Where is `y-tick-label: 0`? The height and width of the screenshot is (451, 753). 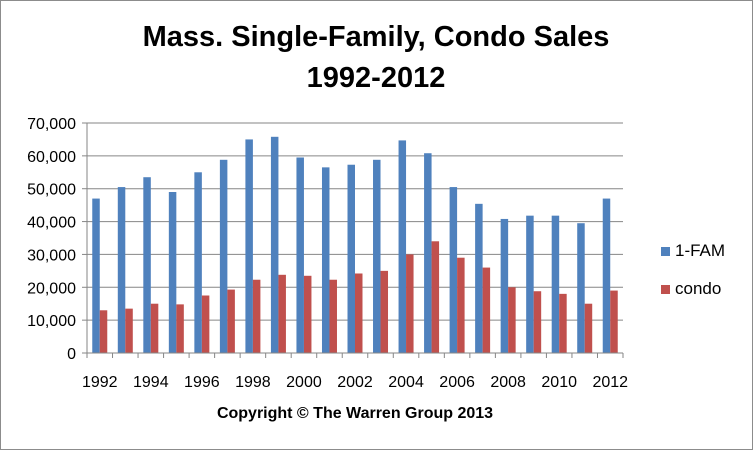
y-tick-label: 0 is located at coordinates (71, 354).